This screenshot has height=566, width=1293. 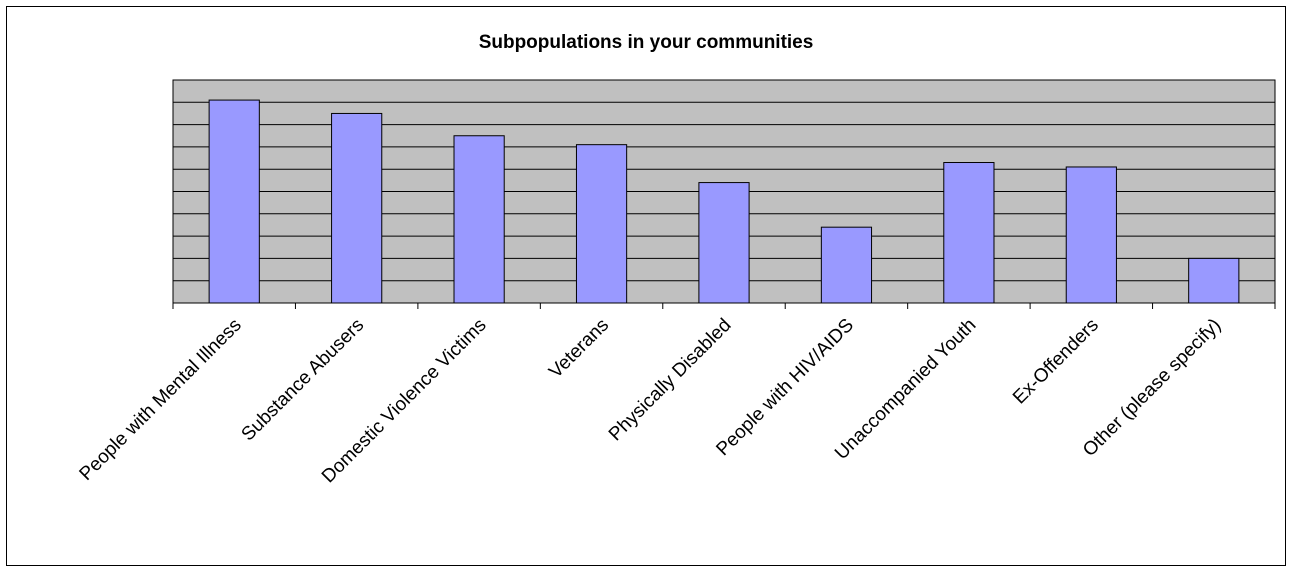 I want to click on chart-title: Subpopulations in your communities, so click(x=646, y=42).